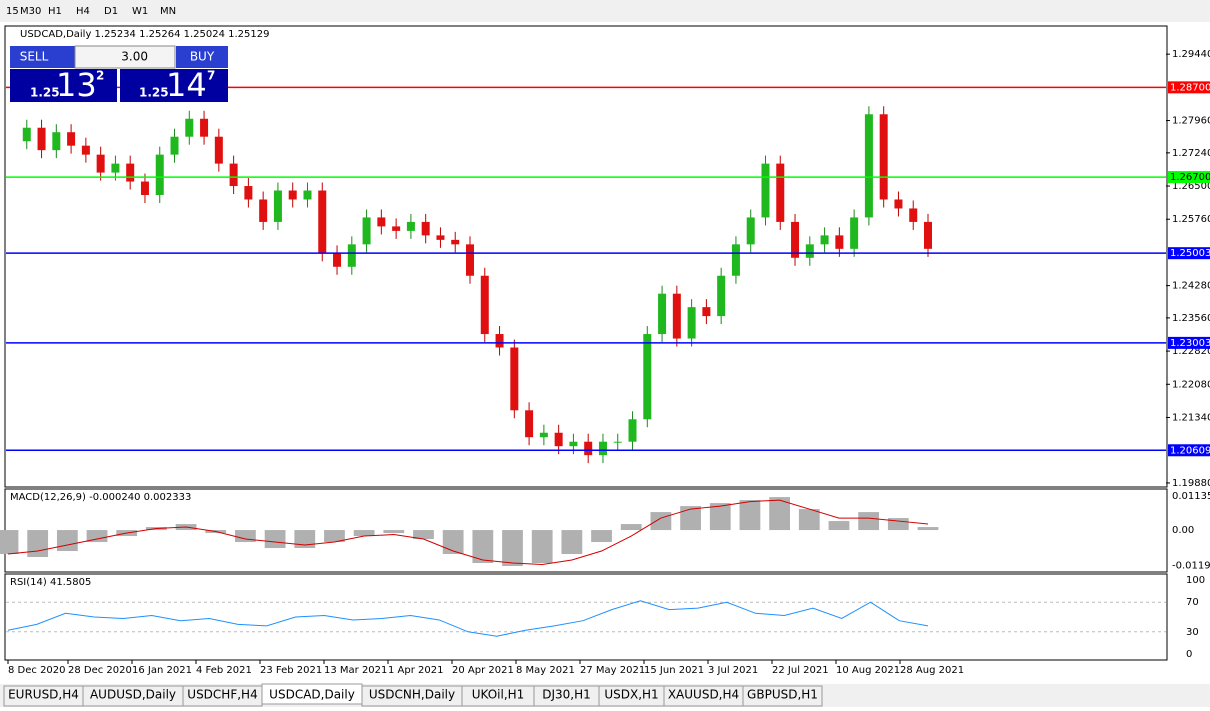 The image size is (1210, 711). I want to click on rsi-tick-label: 30, so click(1192, 632).